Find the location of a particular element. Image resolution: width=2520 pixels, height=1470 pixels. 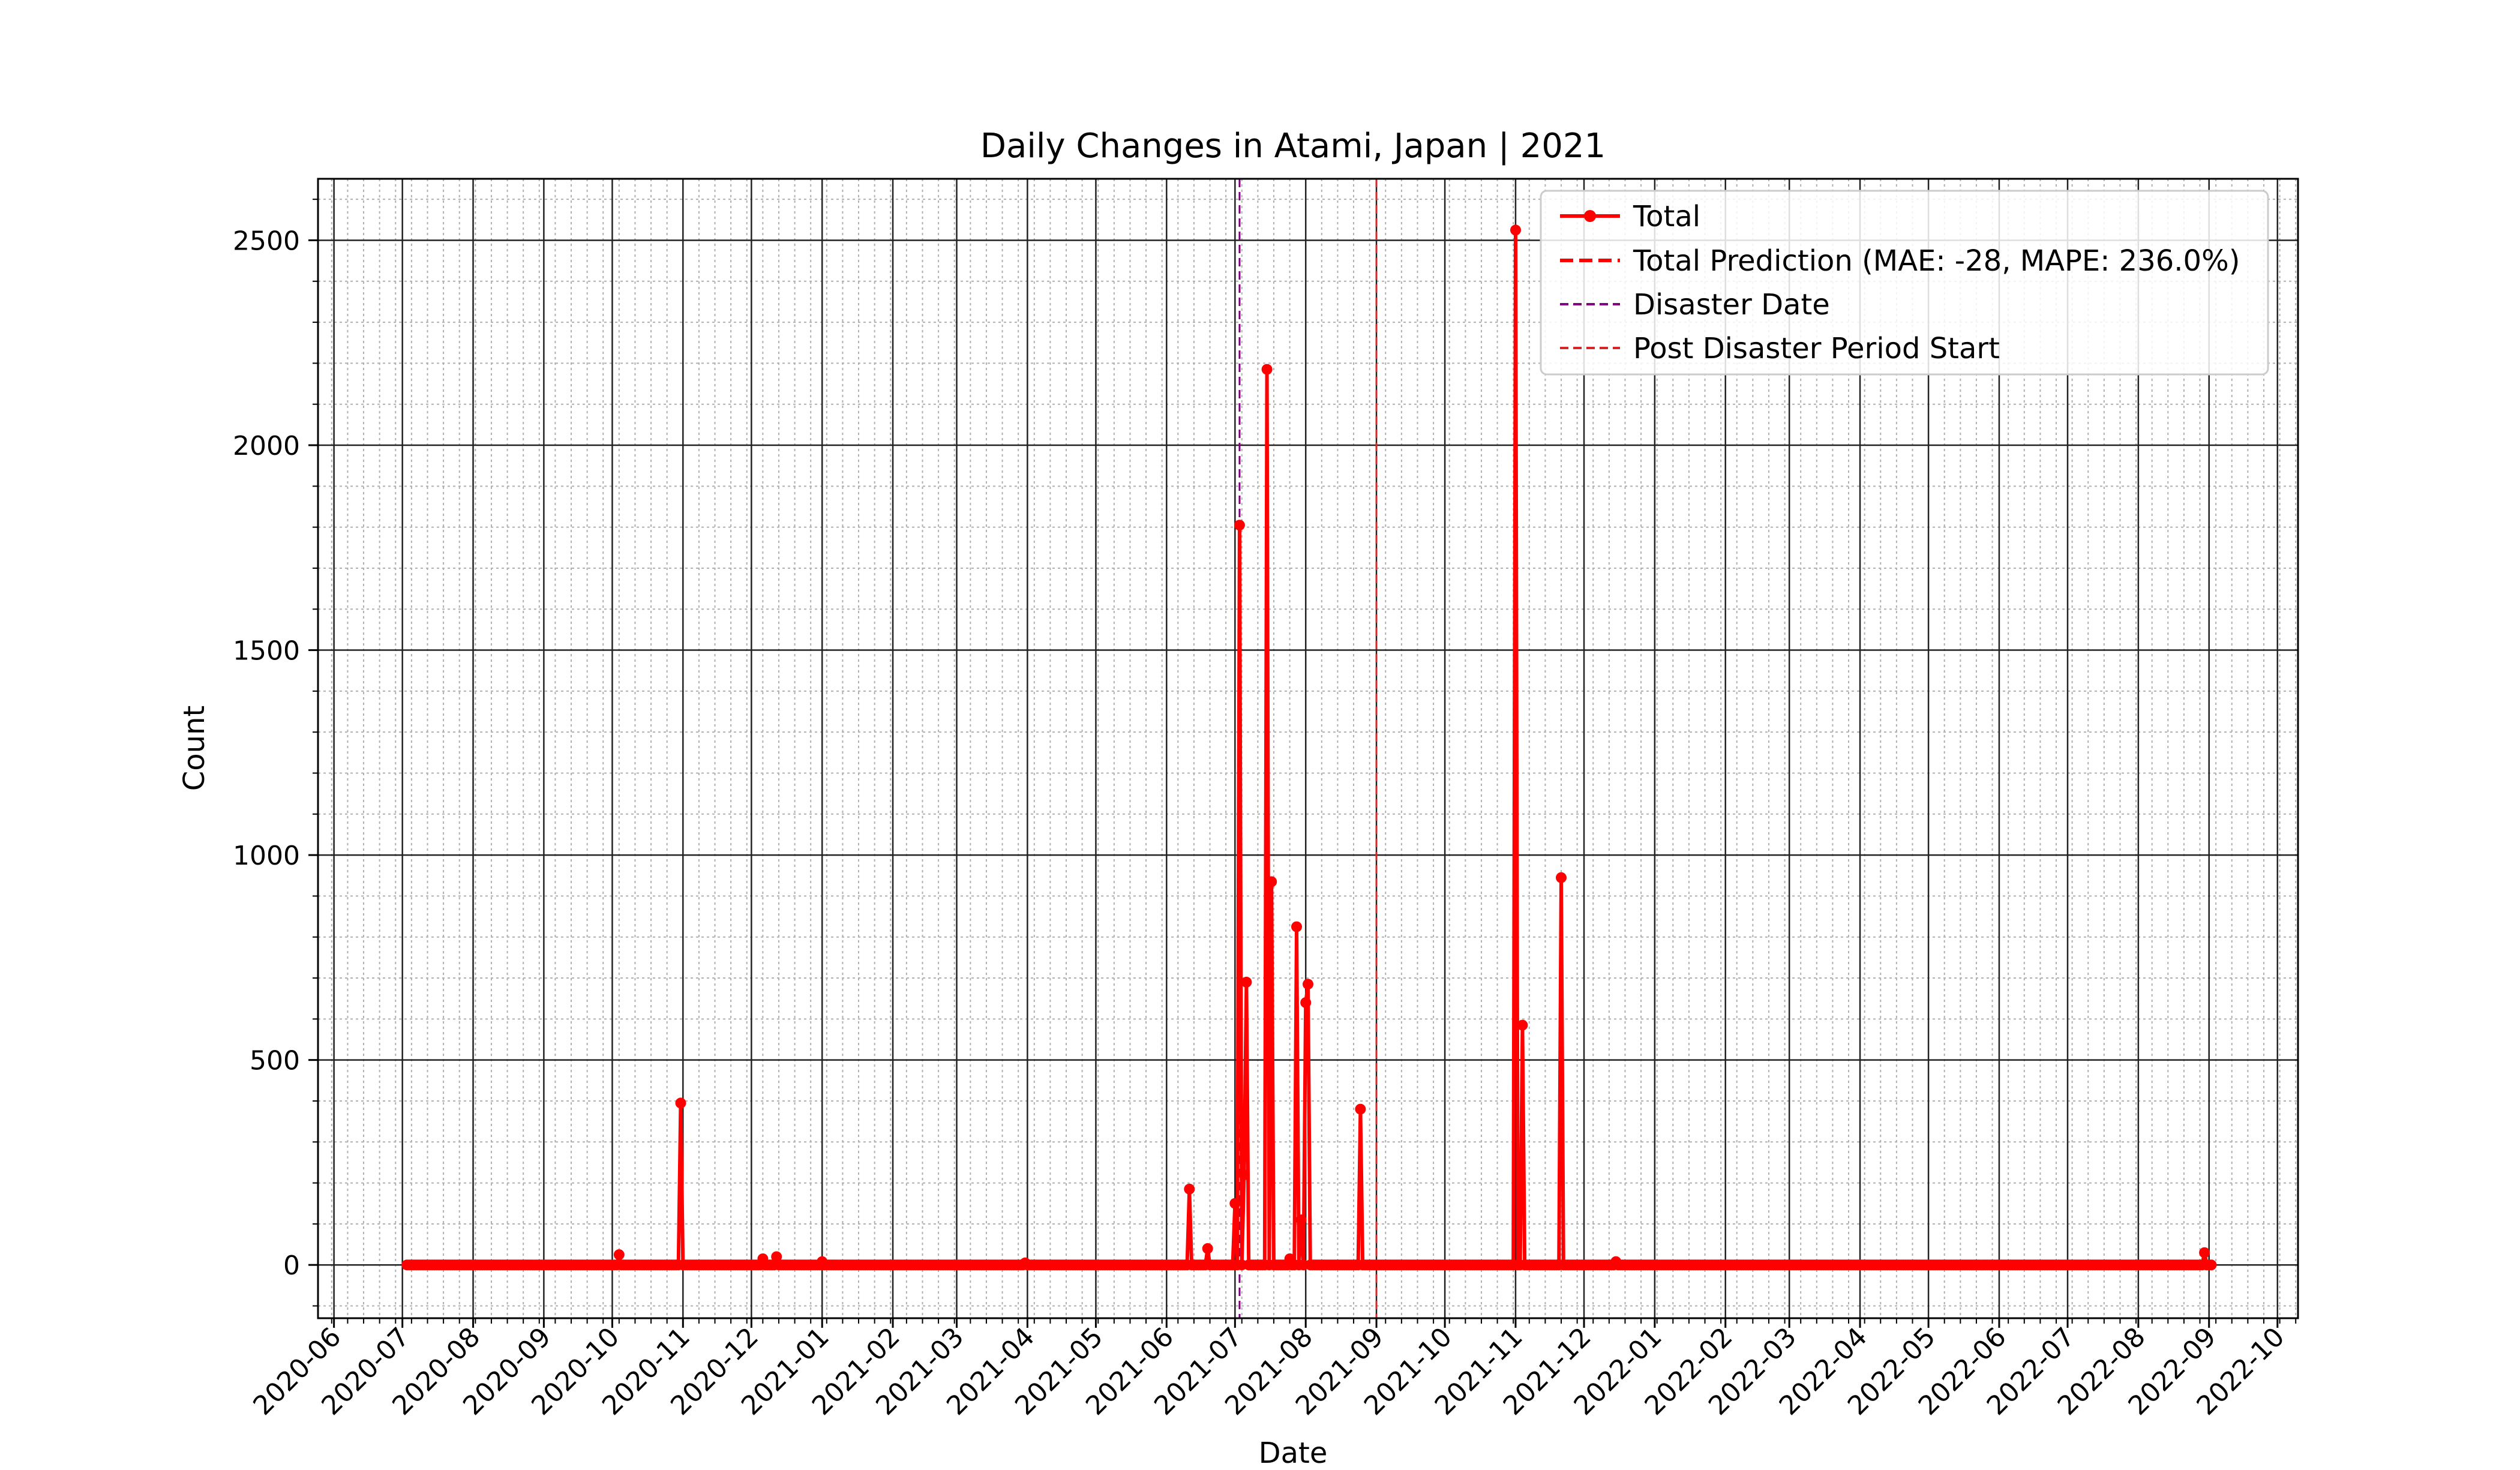

legend-label-disaster: Disaster Date is located at coordinates (1731, 305).